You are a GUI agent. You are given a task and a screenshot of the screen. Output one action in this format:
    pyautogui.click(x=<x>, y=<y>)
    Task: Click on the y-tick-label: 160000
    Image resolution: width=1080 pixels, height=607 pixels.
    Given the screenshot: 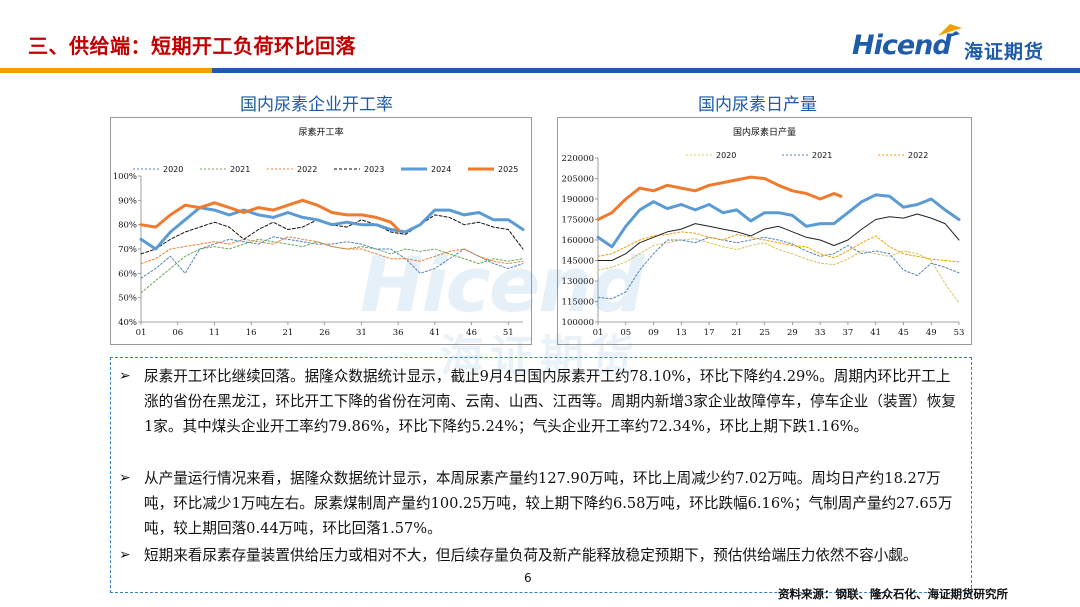 What is the action you would take?
    pyautogui.click(x=578, y=241)
    